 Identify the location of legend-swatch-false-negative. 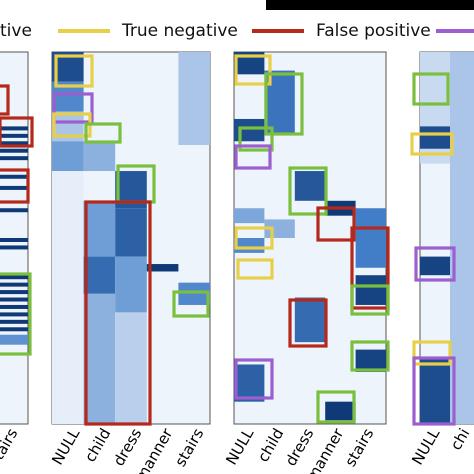
(455, 31).